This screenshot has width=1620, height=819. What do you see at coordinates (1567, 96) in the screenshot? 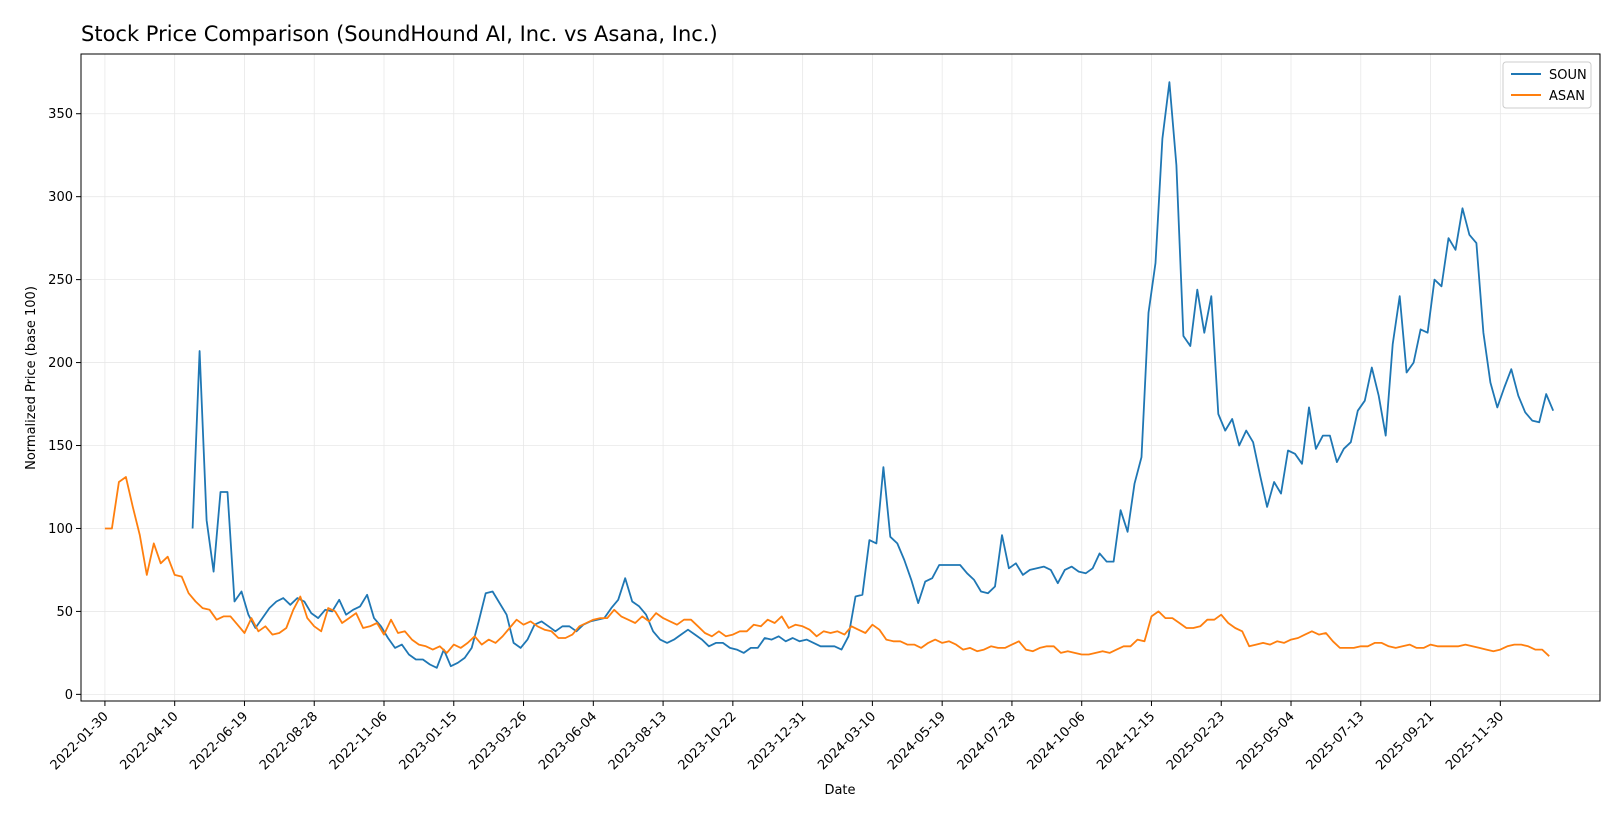
I see `legend-label-asan: ASAN` at bounding box center [1567, 96].